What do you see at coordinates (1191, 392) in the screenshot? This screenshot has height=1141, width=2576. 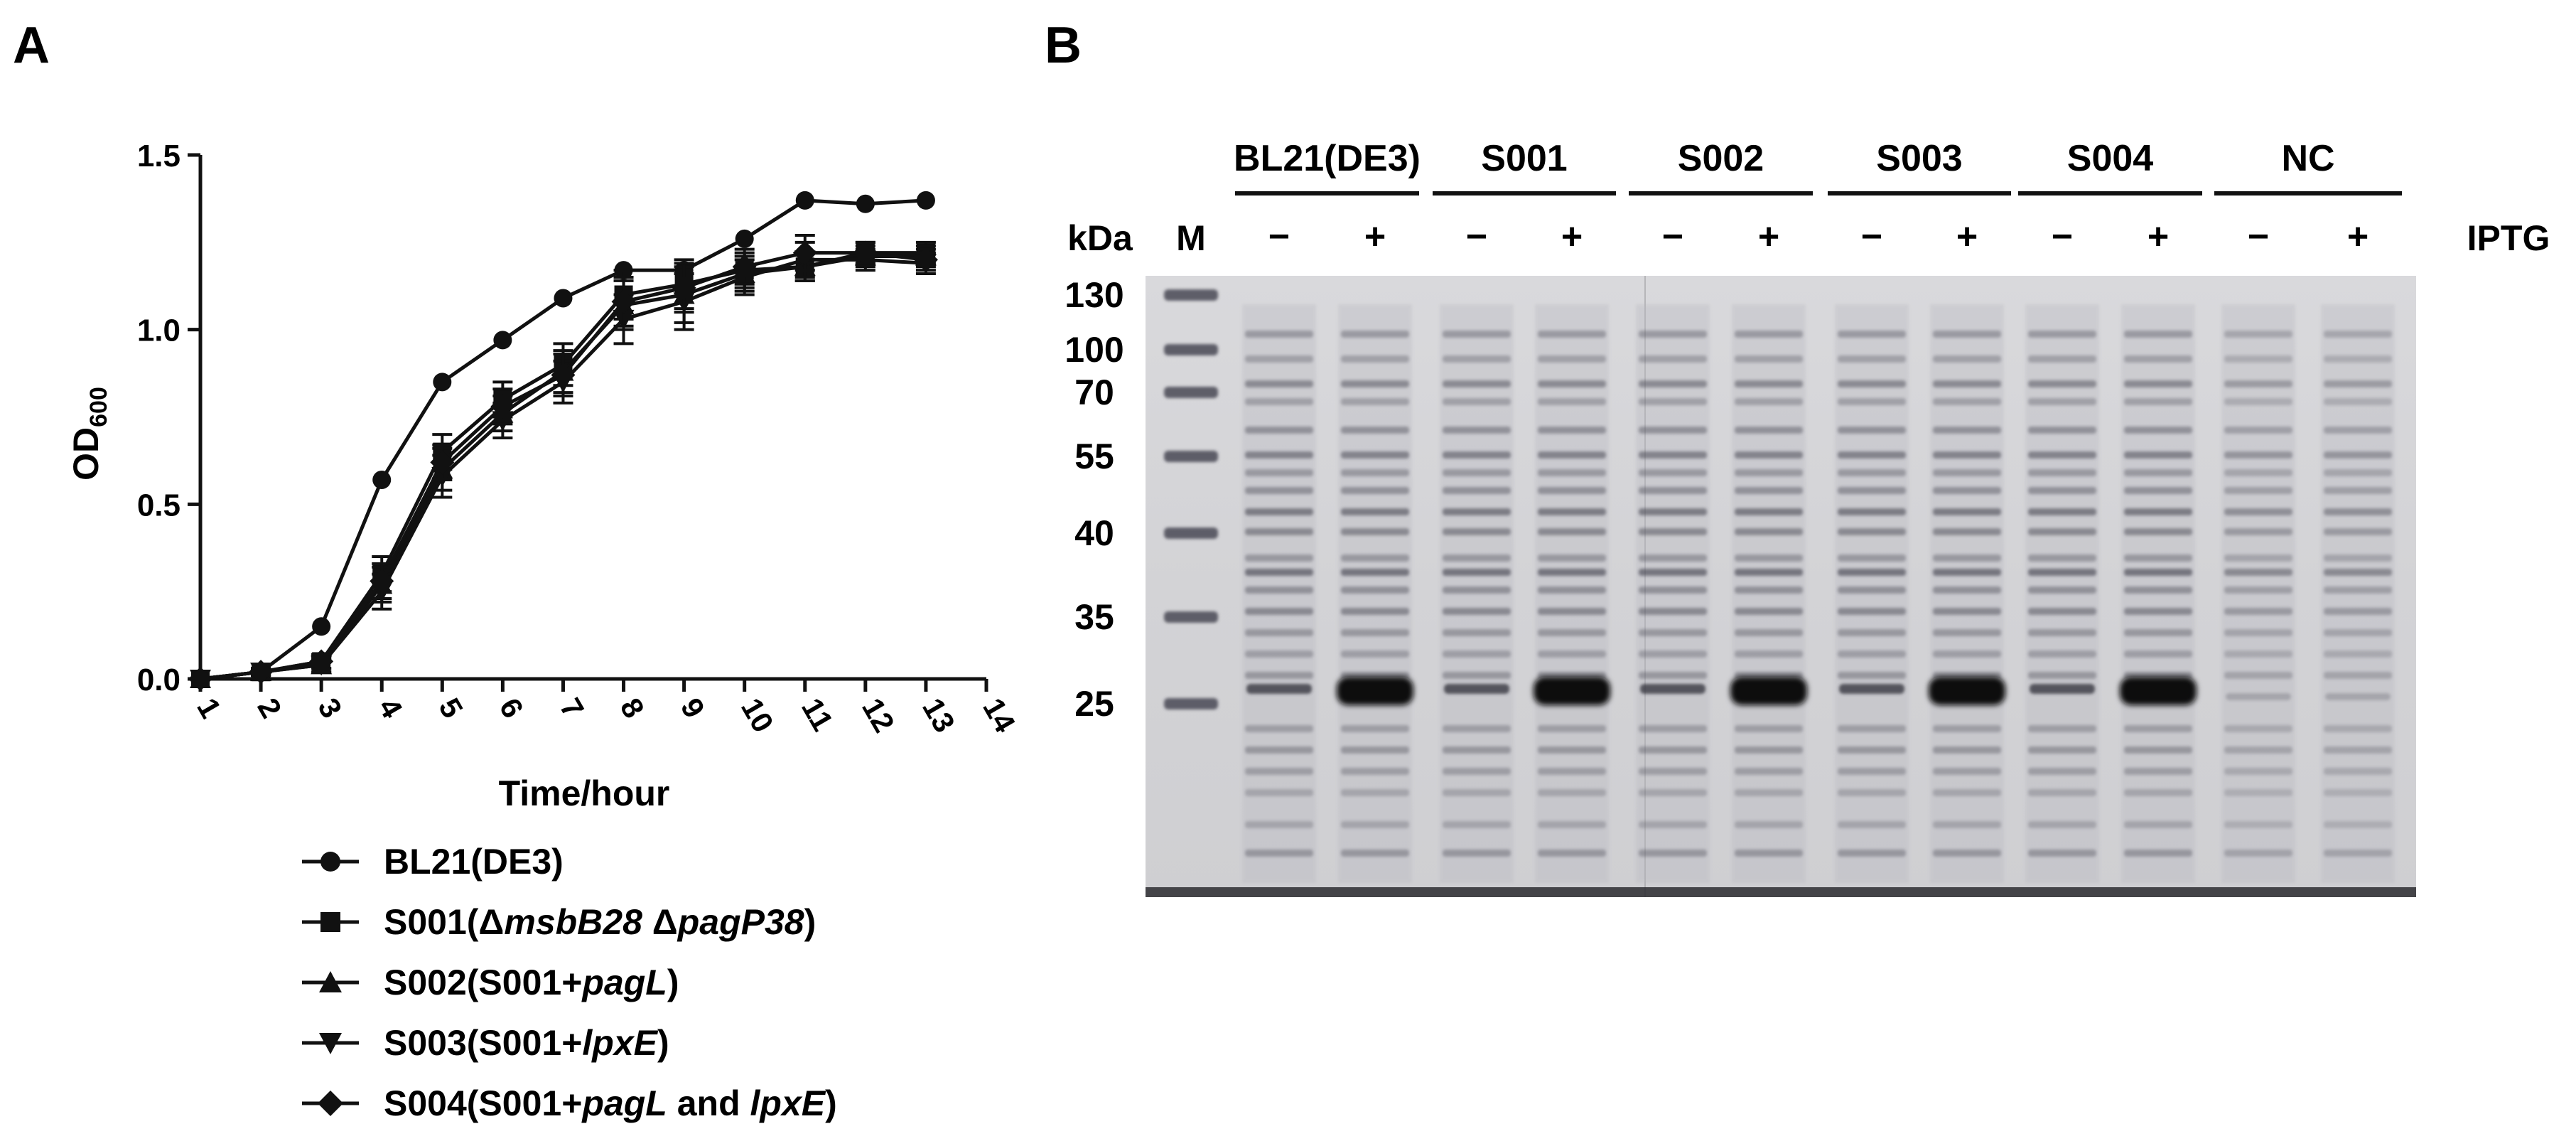 I see `marker-band` at bounding box center [1191, 392].